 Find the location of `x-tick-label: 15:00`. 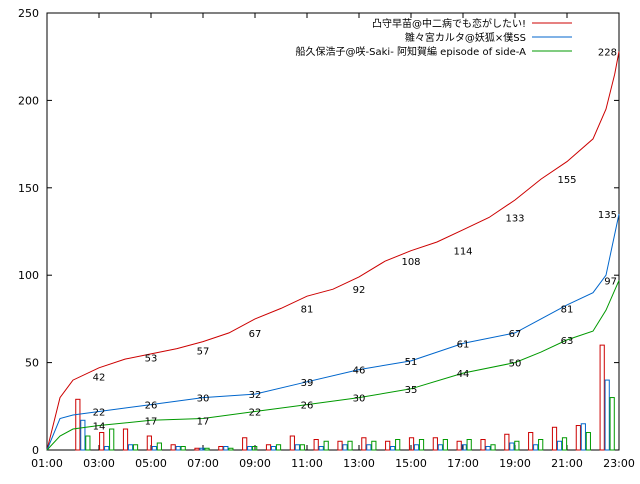

x-tick-label: 15:00 is located at coordinates (411, 463).